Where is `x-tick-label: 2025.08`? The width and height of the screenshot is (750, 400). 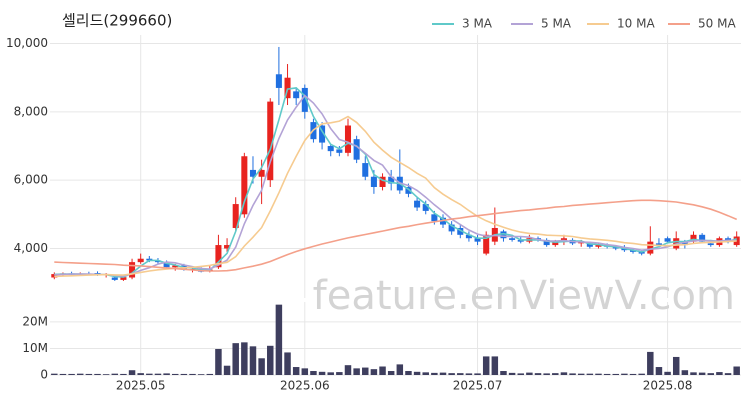
x-tick-label: 2025.08 is located at coordinates (668, 386).